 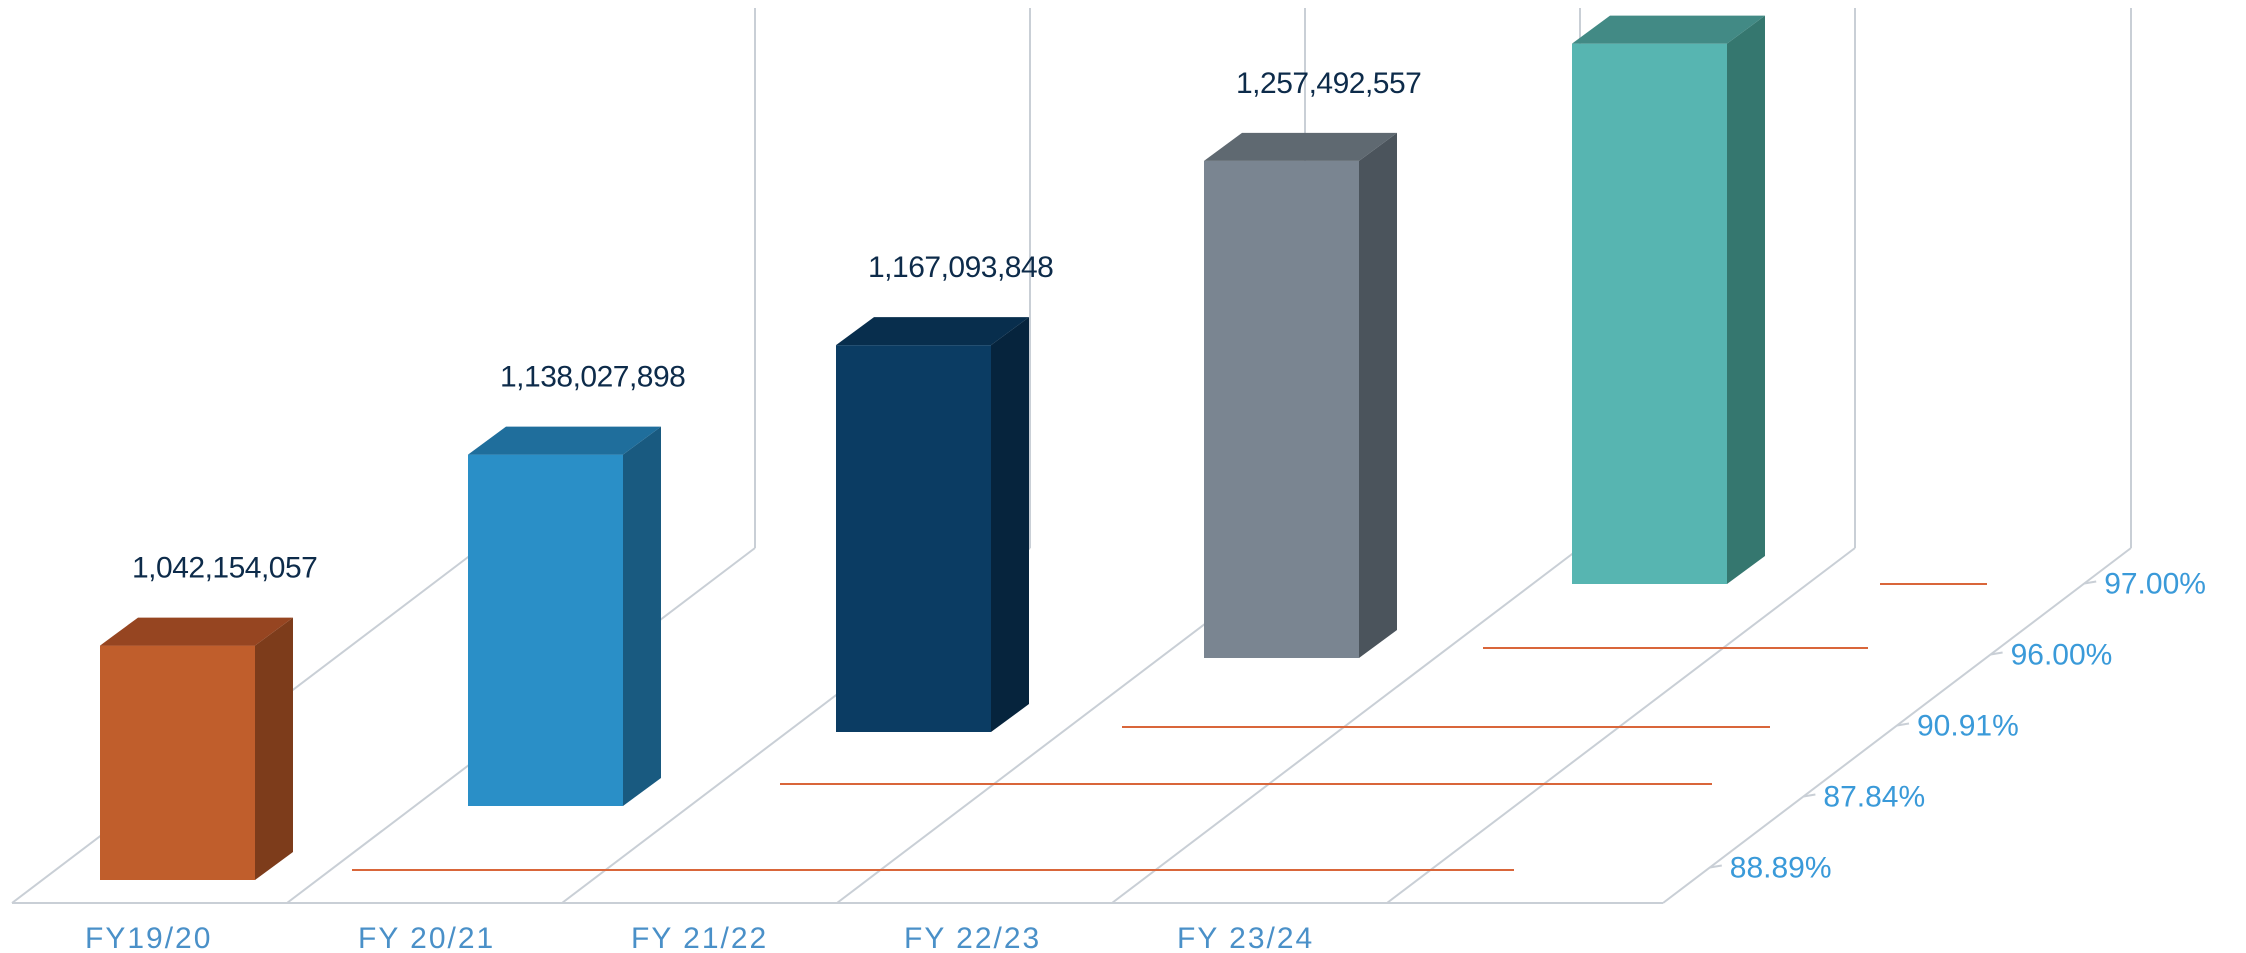 I want to click on category-label: FY 20/21, so click(x=426, y=937).